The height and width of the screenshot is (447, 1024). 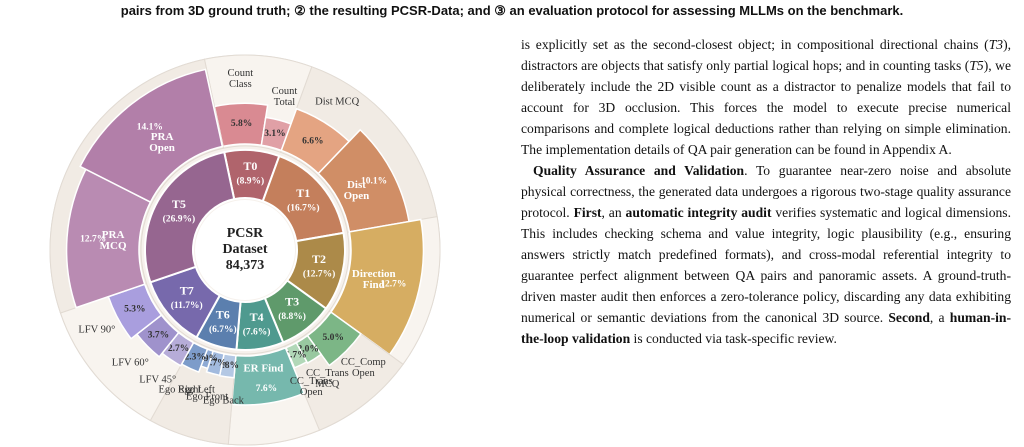 What do you see at coordinates (587, 212) in the screenshot?
I see `text-run: First` at bounding box center [587, 212].